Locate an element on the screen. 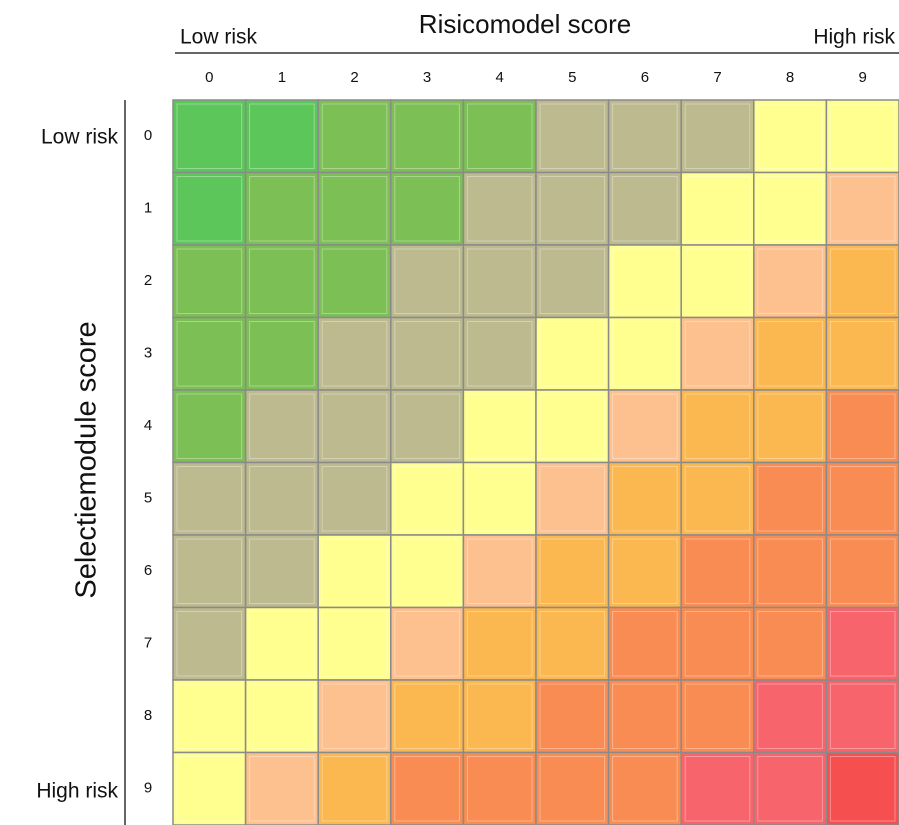 The width and height of the screenshot is (899, 825). x-tick-label: 6 is located at coordinates (645, 77).